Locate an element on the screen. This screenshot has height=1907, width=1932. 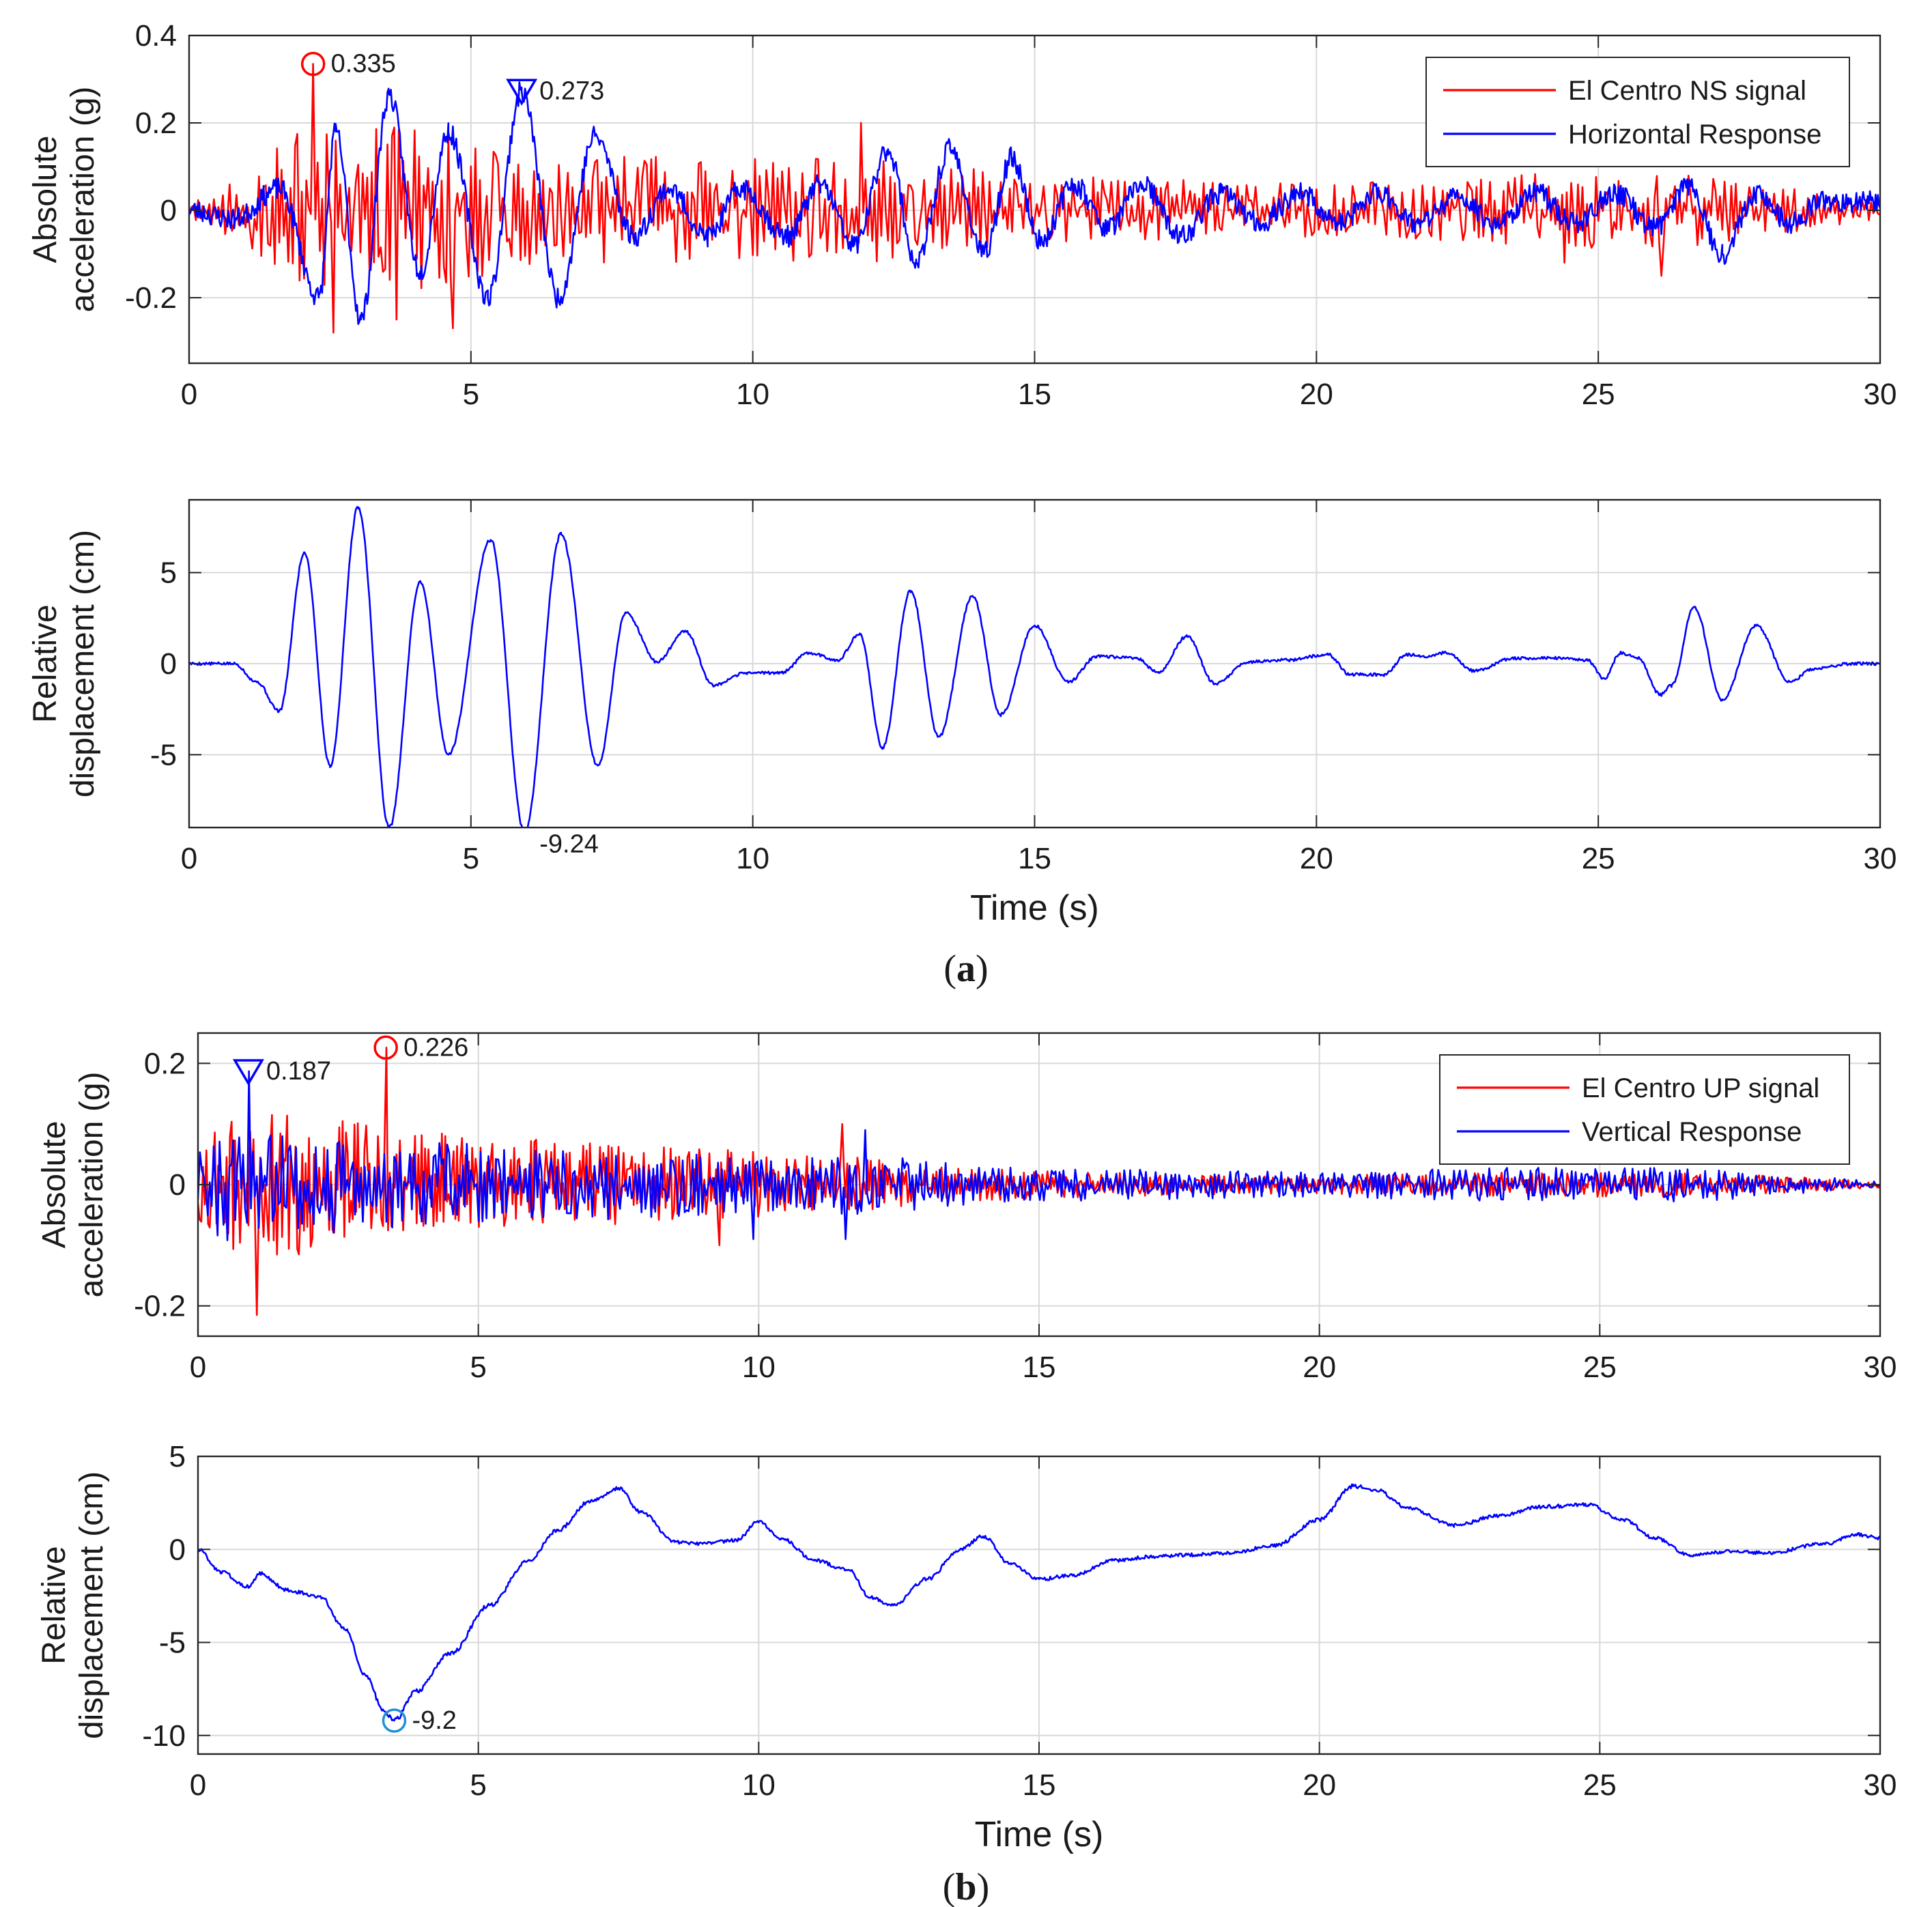
legend: El Centro NS signal Horizontal Response is located at coordinates (1637, 112).